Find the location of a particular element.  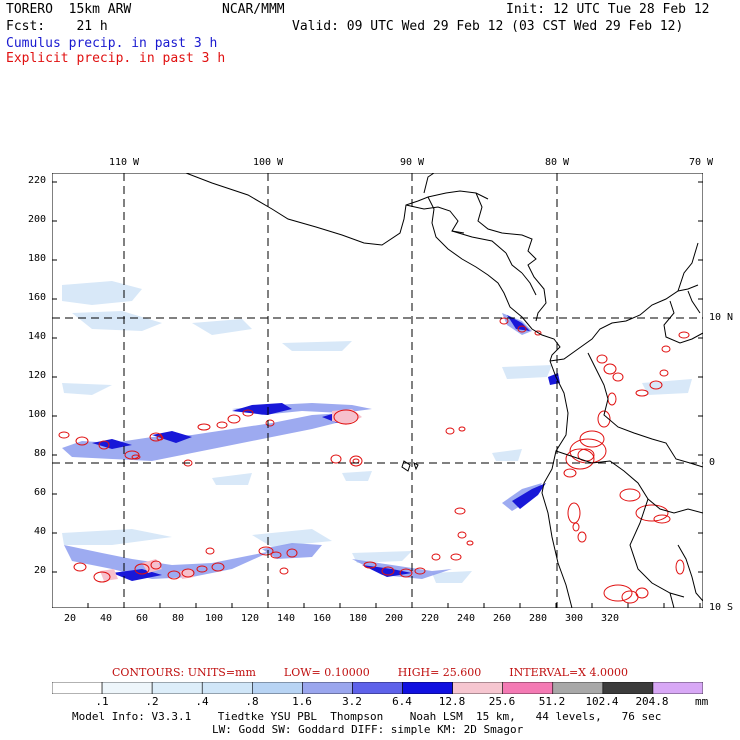

colorbar-label: 25.6 is located at coordinates (502, 701).